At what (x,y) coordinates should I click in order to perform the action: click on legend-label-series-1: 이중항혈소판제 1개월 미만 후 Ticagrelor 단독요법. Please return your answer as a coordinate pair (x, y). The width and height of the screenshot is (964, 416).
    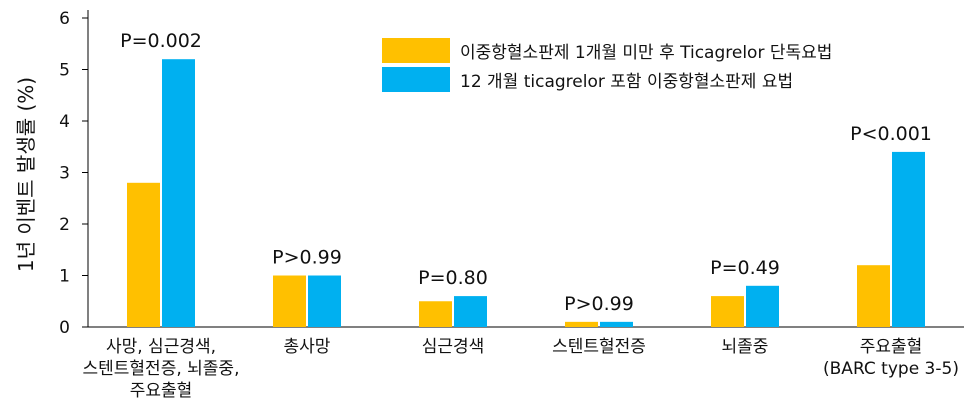
    Looking at the image, I should click on (646, 53).